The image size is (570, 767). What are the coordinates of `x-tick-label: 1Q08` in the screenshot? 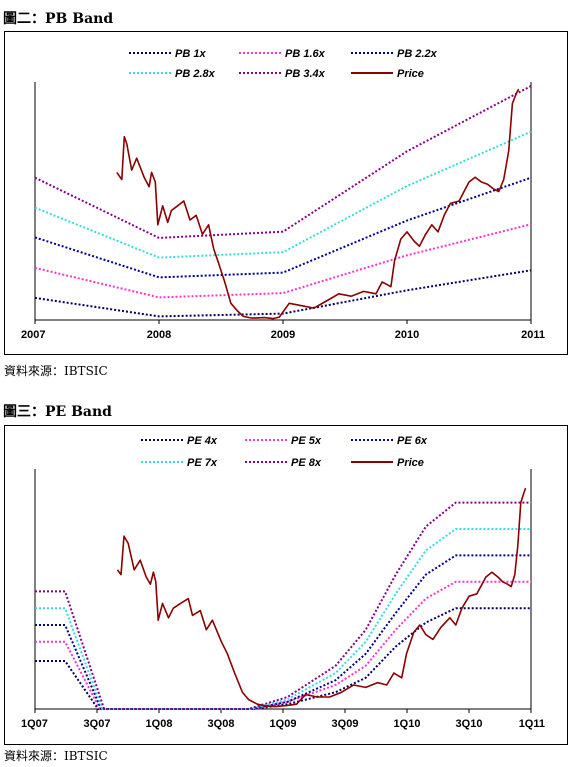 It's located at (159, 724).